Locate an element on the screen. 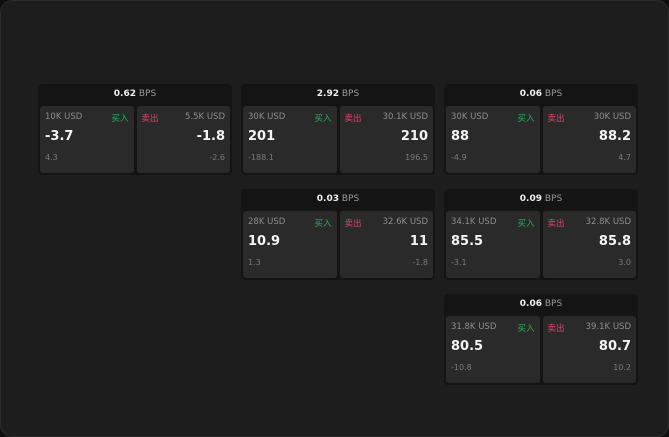 This screenshot has width=669, height=437. ask-change: 196.5 is located at coordinates (416, 157).